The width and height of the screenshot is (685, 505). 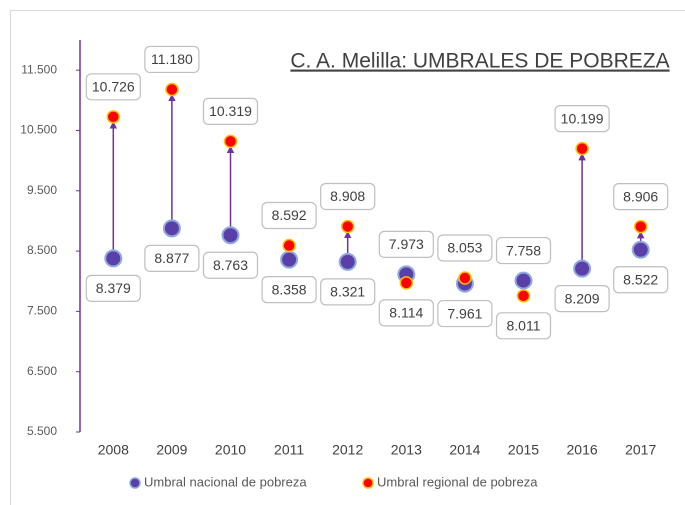 What do you see at coordinates (523, 450) in the screenshot?
I see `x-tick-label: 2015` at bounding box center [523, 450].